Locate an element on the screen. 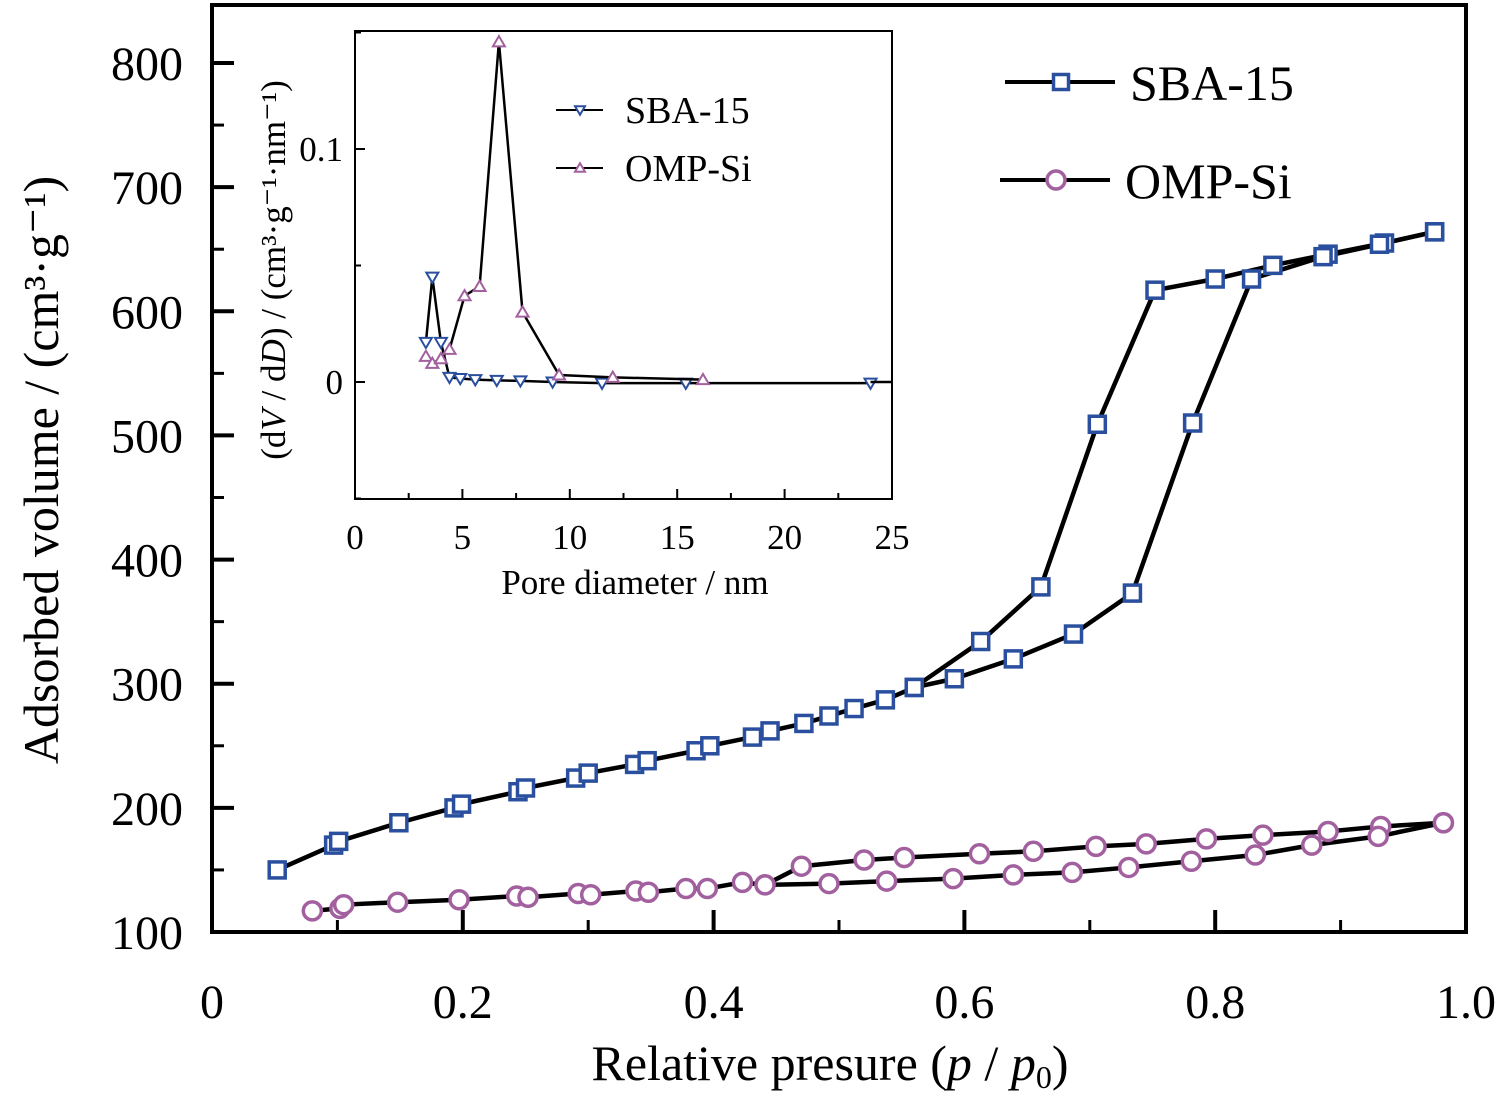  x-tick-label: 0.6 is located at coordinates (964, 1002).